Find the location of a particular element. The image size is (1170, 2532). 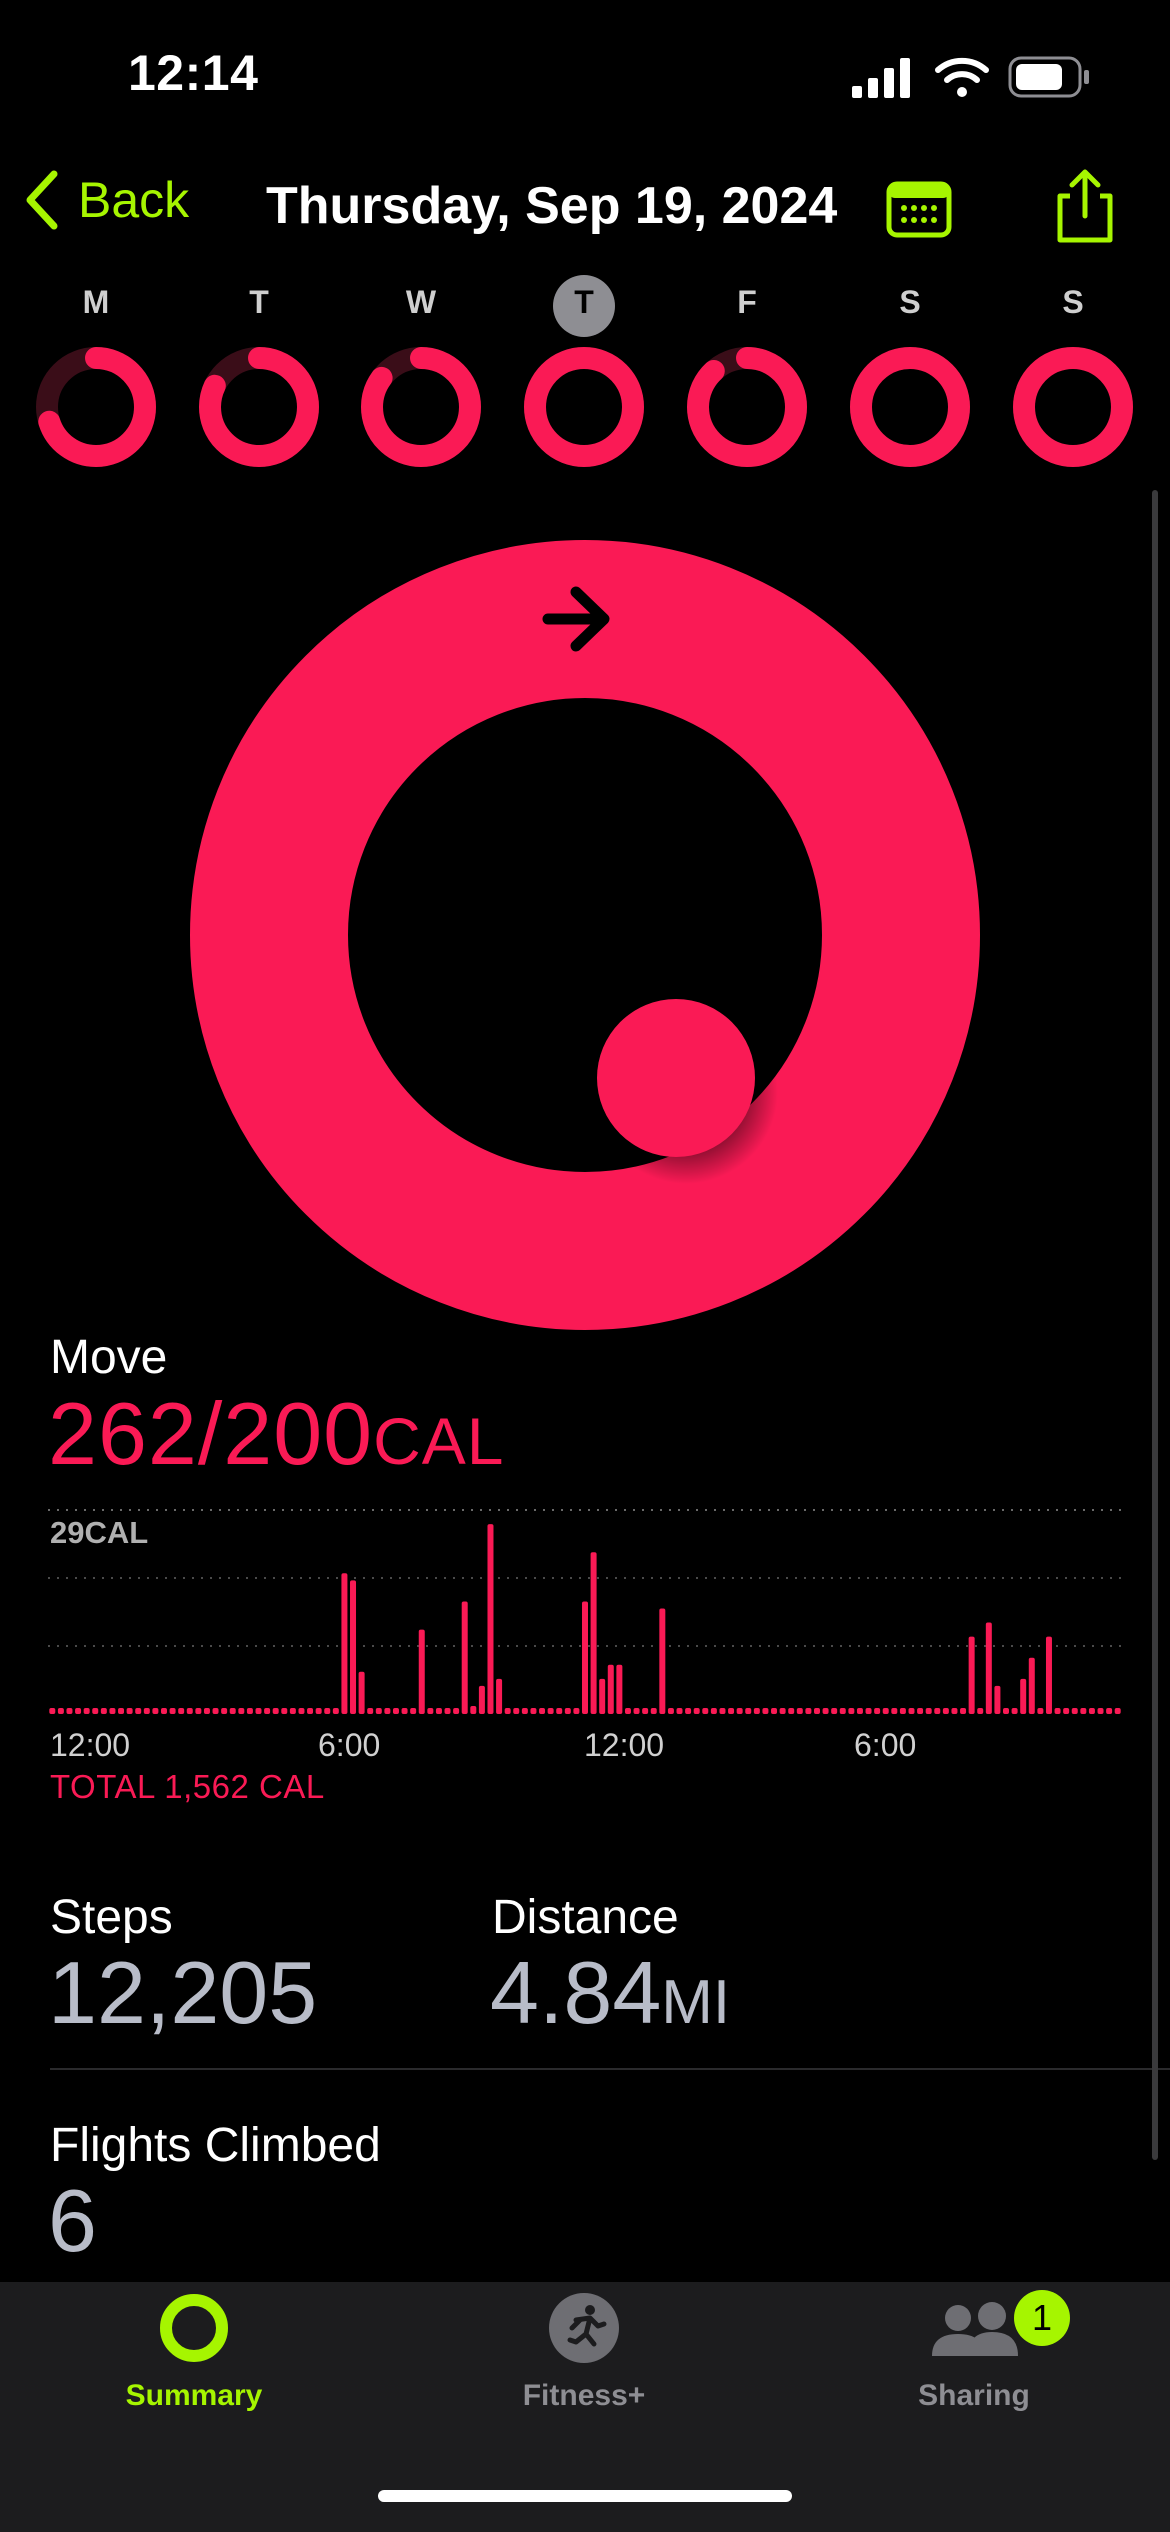

day-letter: F is located at coordinates (747, 302).